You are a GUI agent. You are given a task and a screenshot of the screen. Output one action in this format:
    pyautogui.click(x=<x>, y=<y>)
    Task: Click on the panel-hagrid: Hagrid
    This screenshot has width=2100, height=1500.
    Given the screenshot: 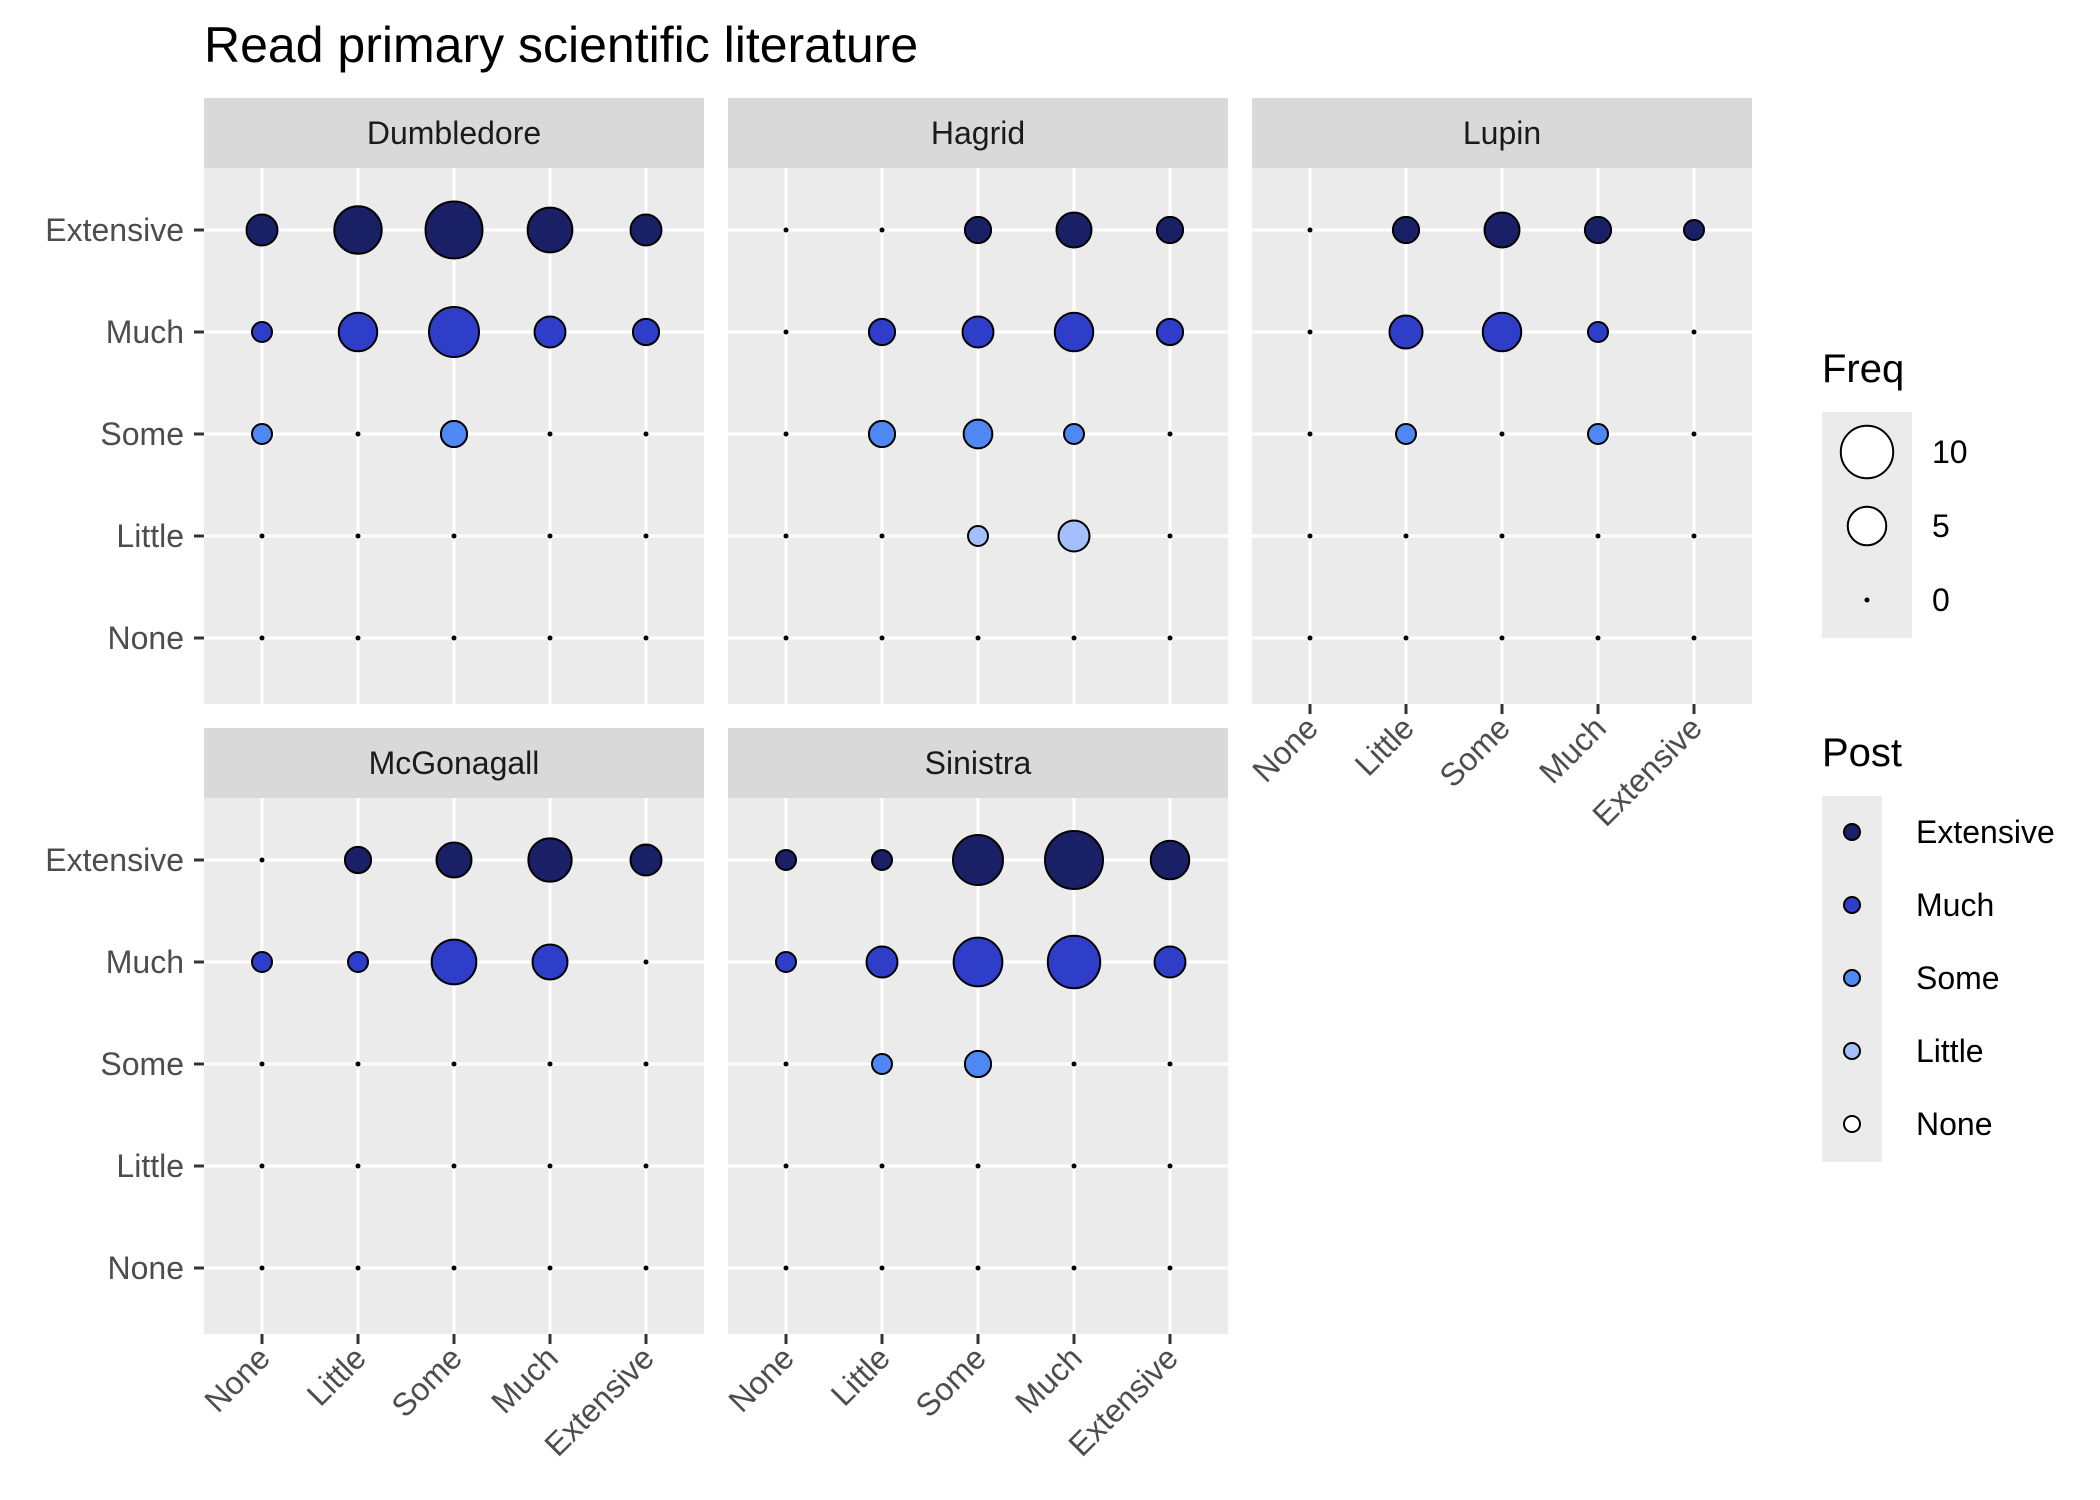 What is the action you would take?
    pyautogui.click(x=978, y=401)
    